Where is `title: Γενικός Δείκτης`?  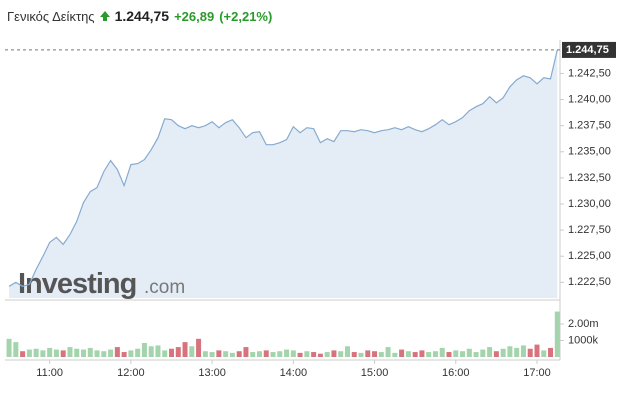 title: Γενικός Δείκτης is located at coordinates (51, 16).